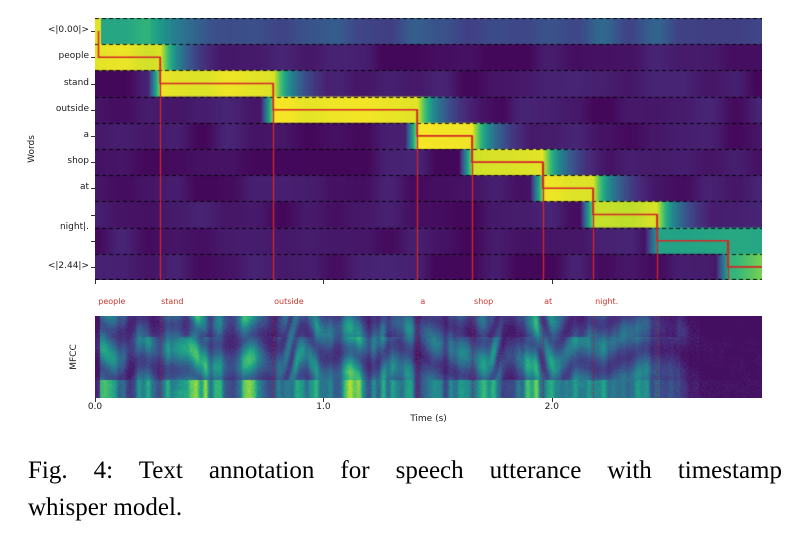  I want to click on mfcc-axis-label-wrap: MFCC, so click(74, 357).